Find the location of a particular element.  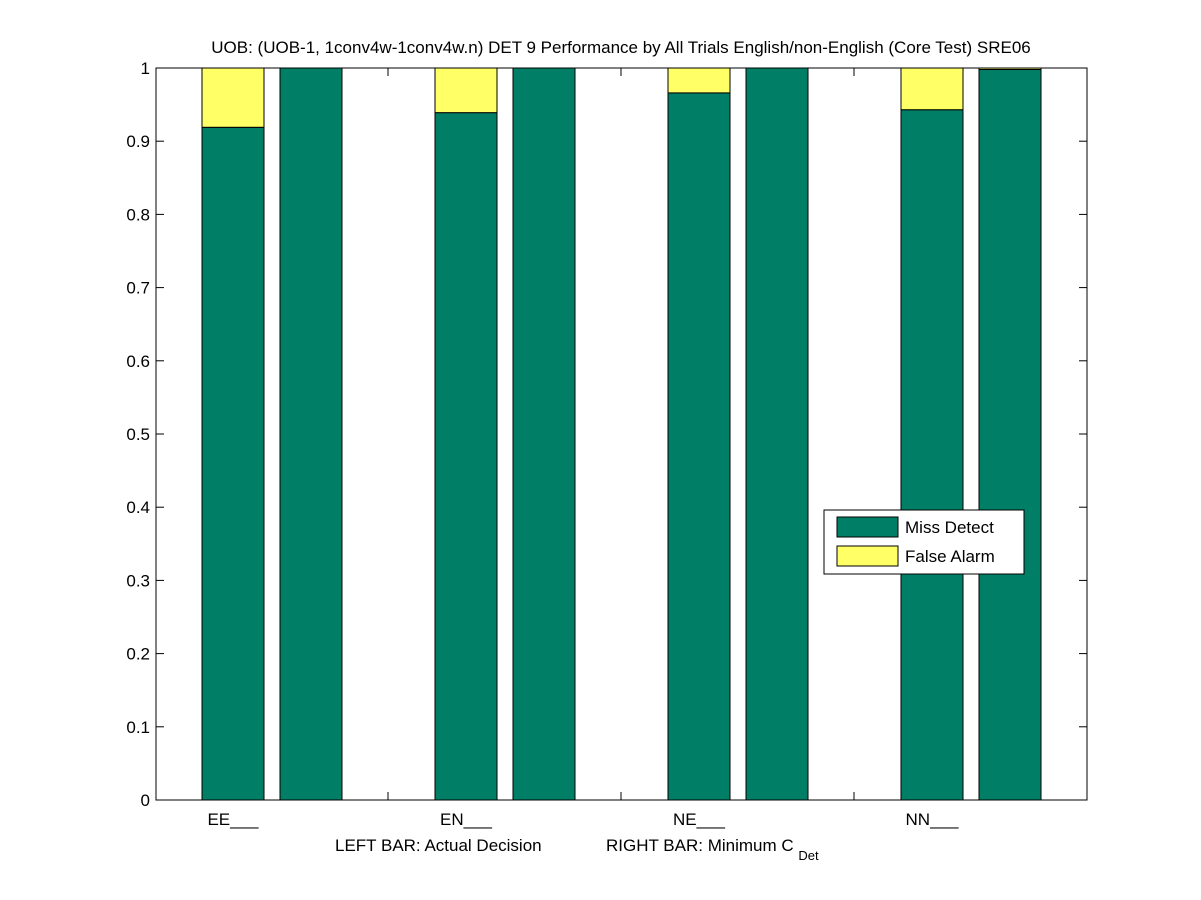

x-tick-label-1: EN___ is located at coordinates (466, 819).